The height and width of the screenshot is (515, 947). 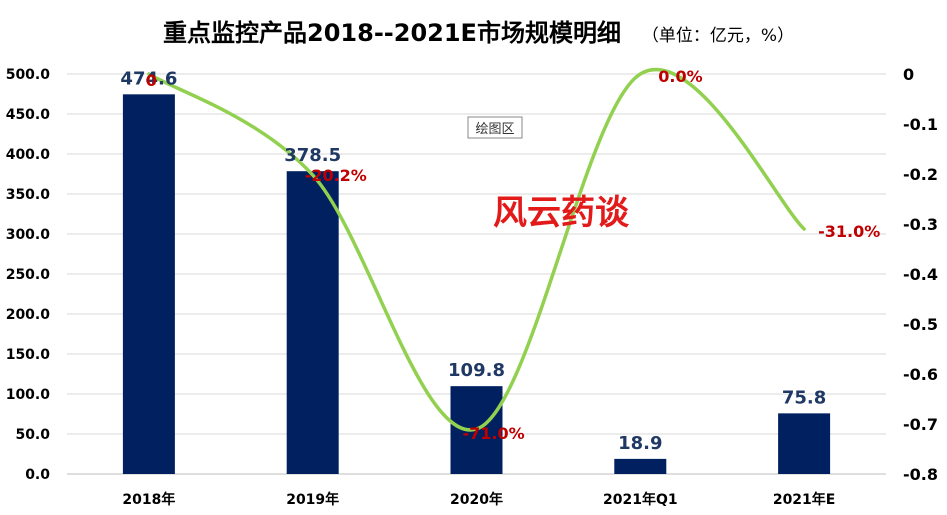 I want to click on bar-data-label: 75.8, so click(x=804, y=397).